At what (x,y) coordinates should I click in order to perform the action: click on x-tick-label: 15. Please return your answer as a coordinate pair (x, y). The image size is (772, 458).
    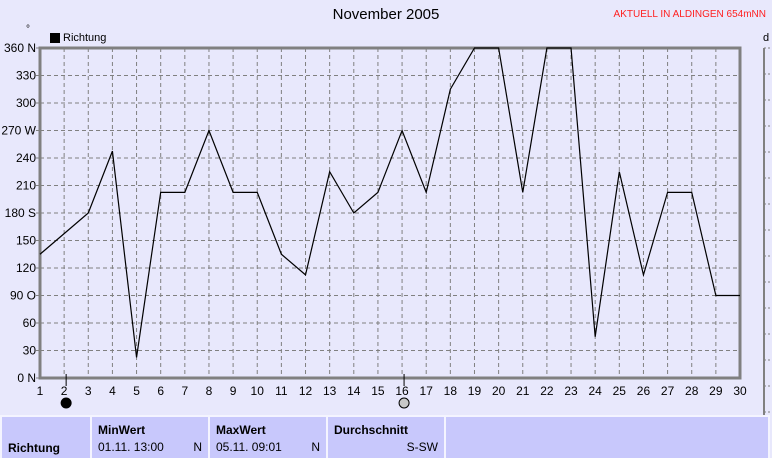
    Looking at the image, I should click on (378, 391).